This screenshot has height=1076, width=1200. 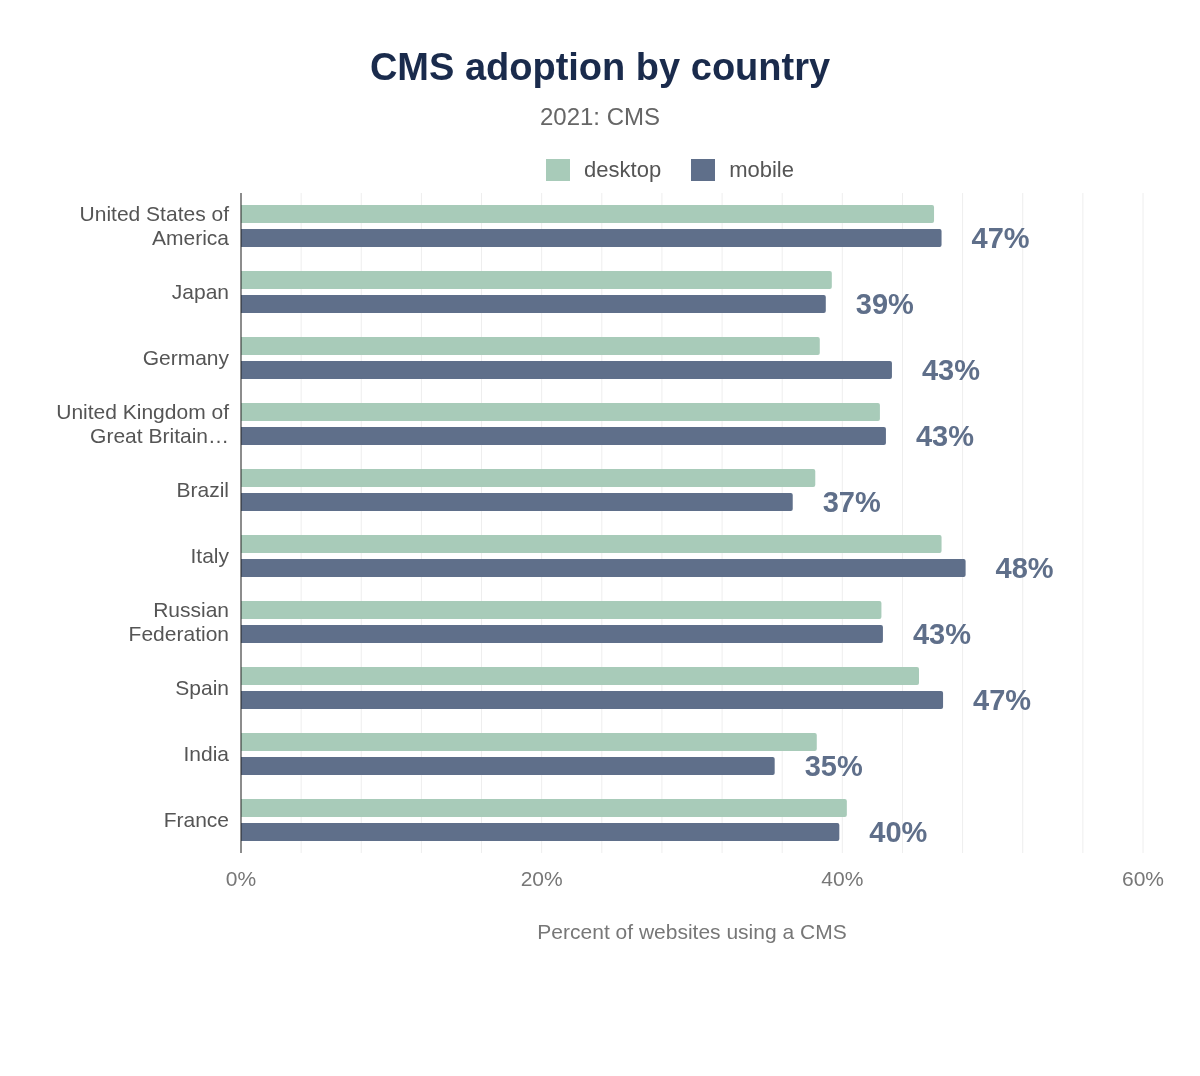 What do you see at coordinates (898, 832) in the screenshot?
I see `data-label: 40%` at bounding box center [898, 832].